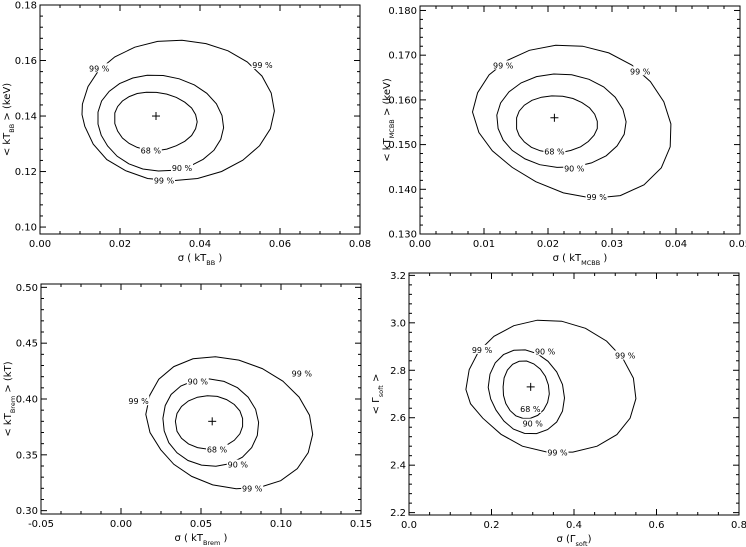  Describe the element at coordinates (26, 6) in the screenshot. I see `y-tick-label: 0.18` at that location.